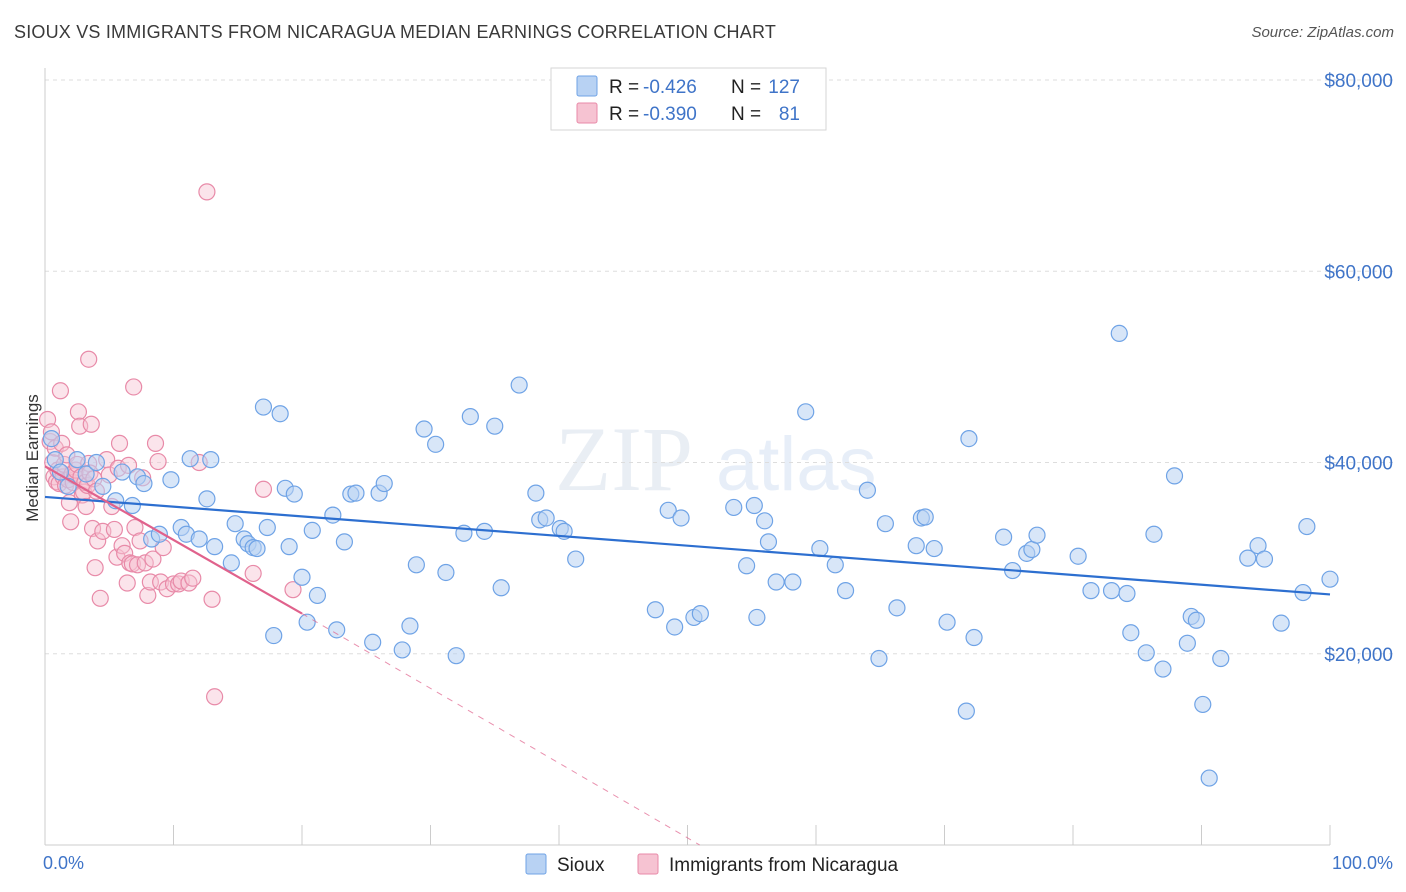 This screenshot has width=1406, height=892. Describe the element at coordinates (501, 729) in the screenshot. I see `nicaragua-trend-extension` at that location.